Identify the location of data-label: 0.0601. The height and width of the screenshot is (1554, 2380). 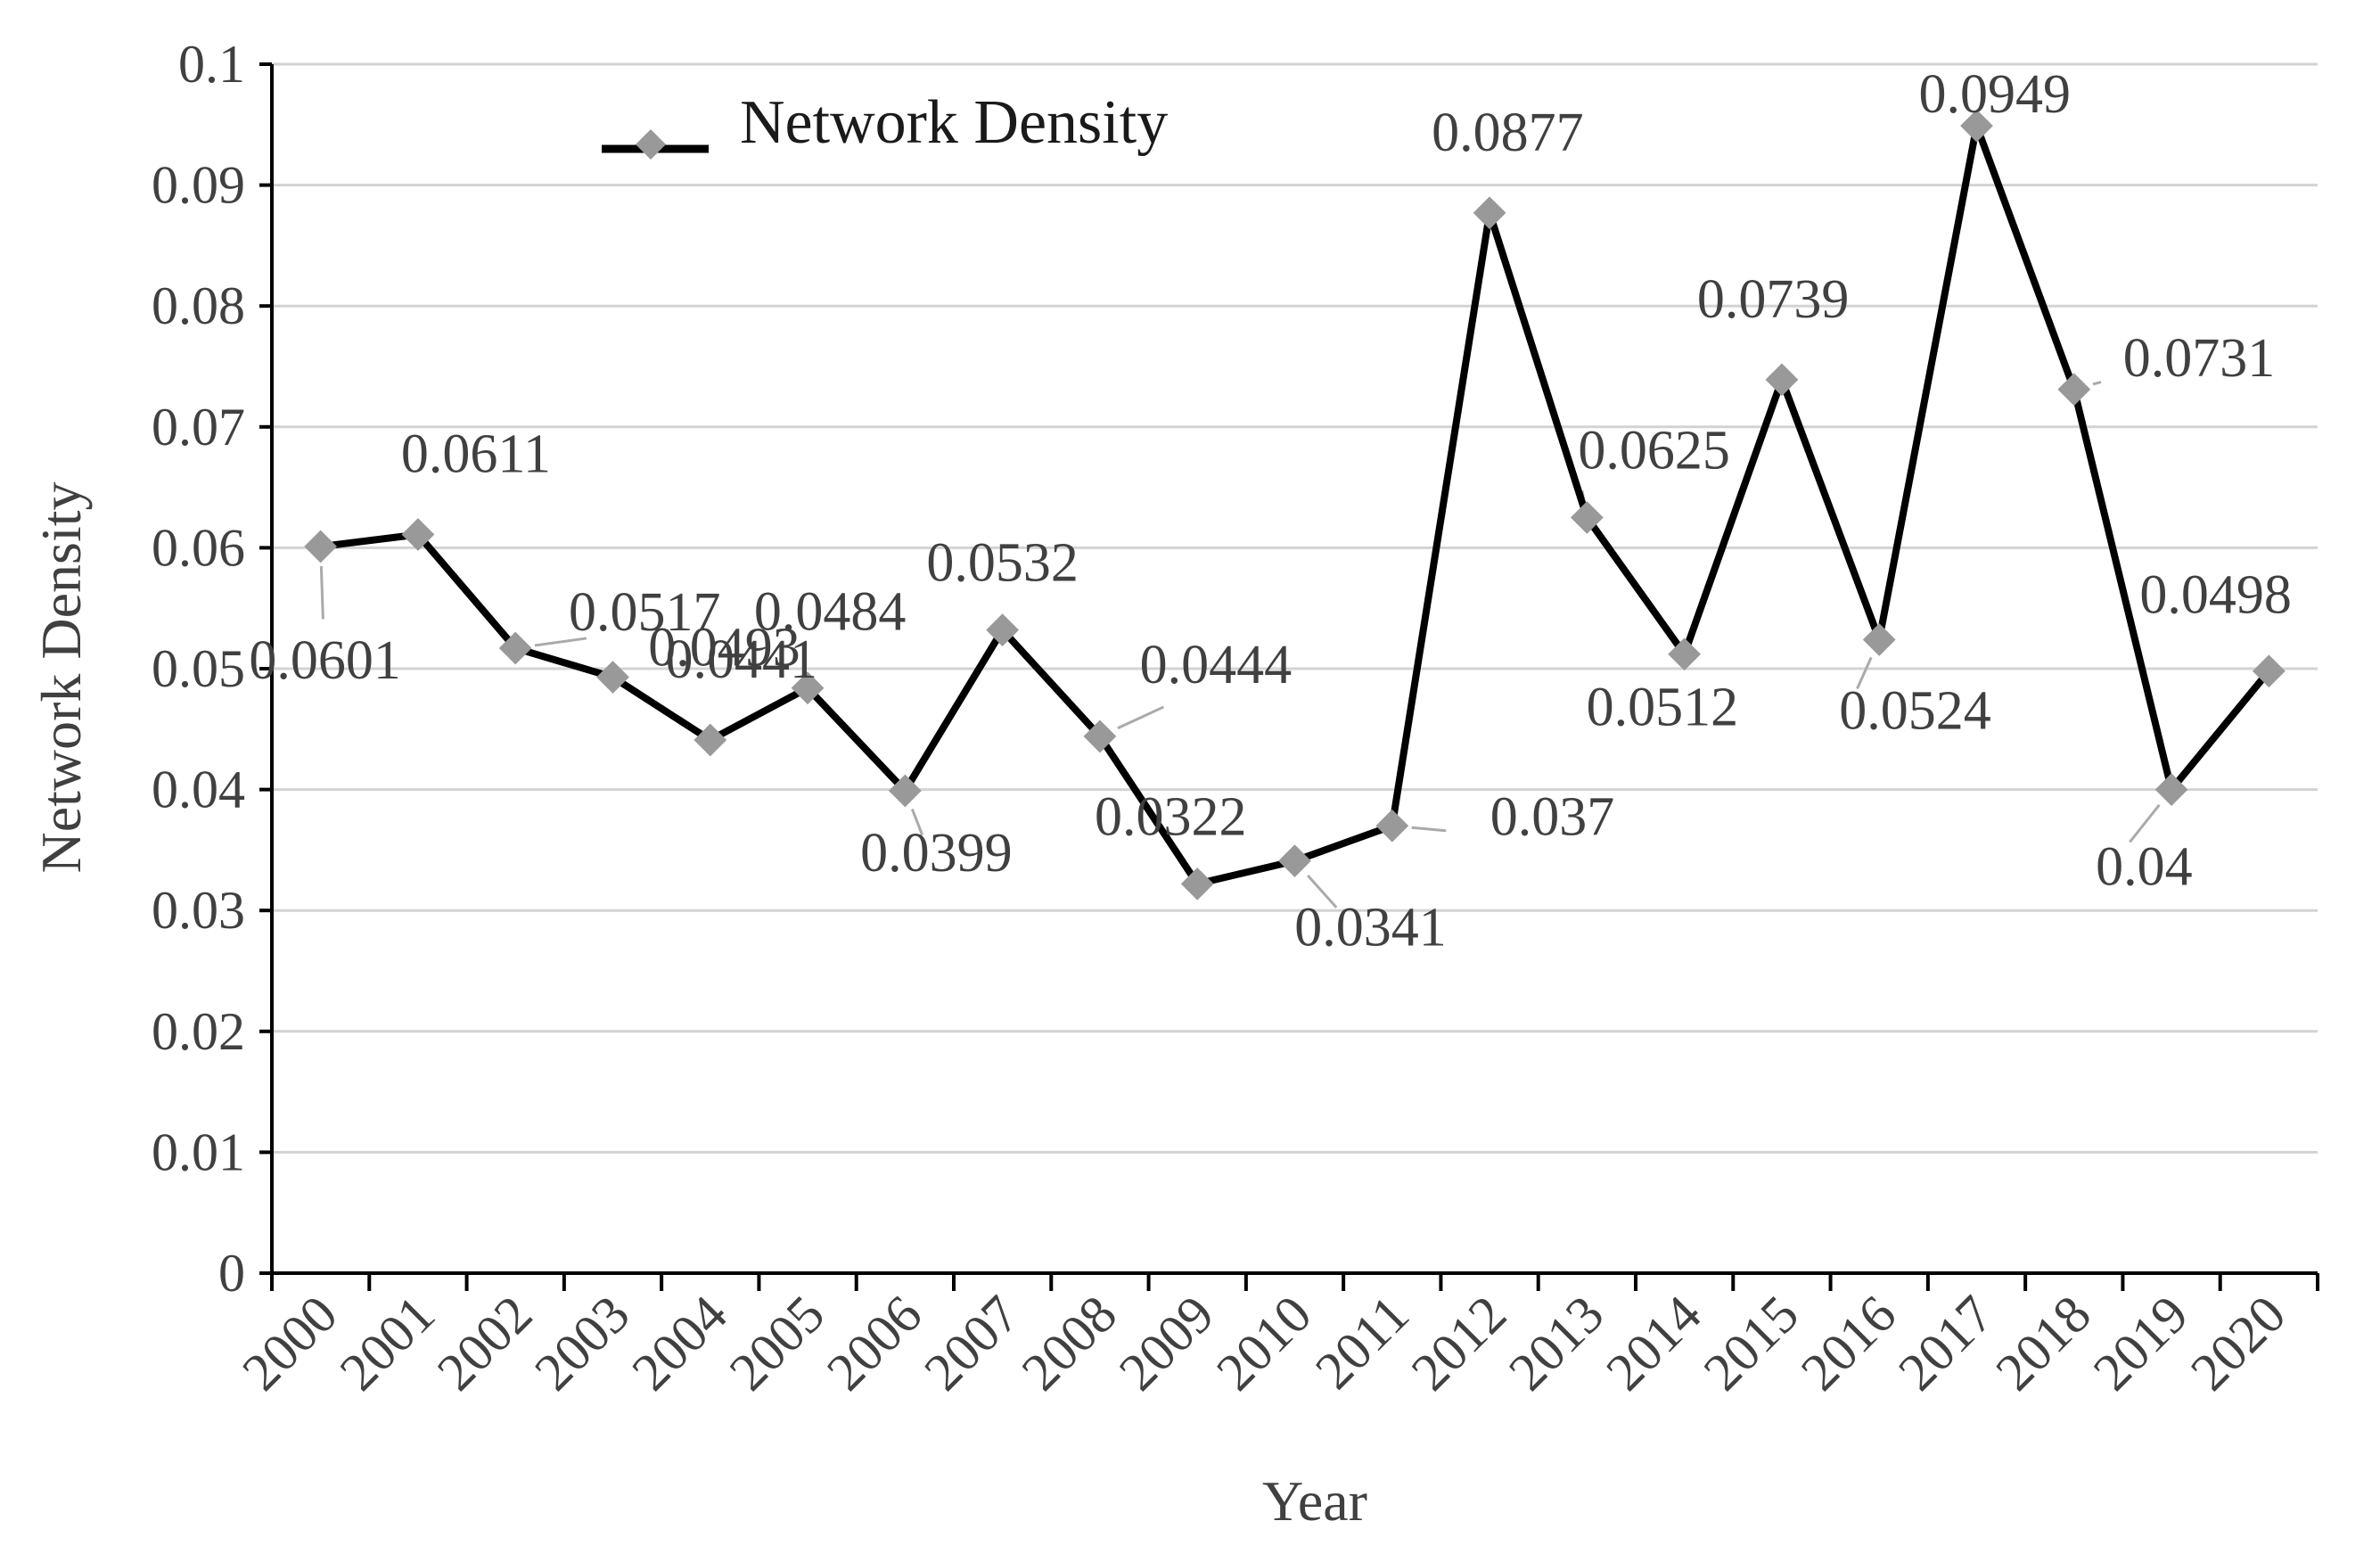
(325, 660).